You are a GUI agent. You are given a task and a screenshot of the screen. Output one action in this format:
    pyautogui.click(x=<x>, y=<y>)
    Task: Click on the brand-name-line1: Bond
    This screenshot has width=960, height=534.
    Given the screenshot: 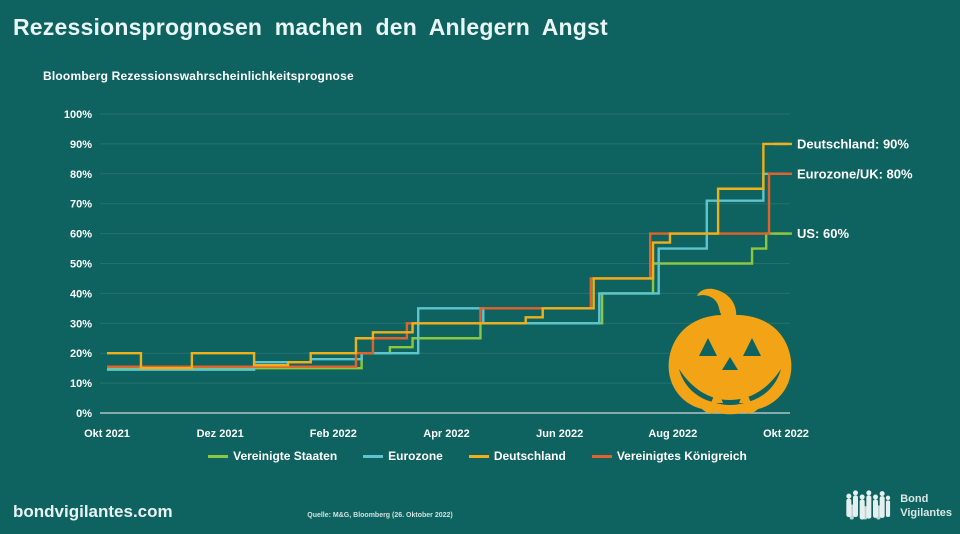 What is the action you would take?
    pyautogui.click(x=914, y=499)
    